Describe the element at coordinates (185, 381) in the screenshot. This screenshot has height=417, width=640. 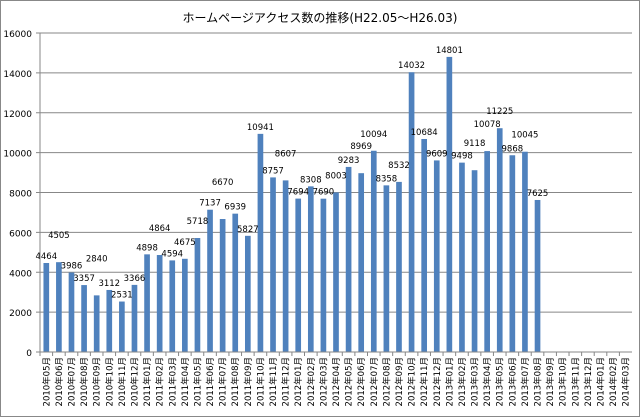
I see `x-tick-label: 2011年04月` at that location.